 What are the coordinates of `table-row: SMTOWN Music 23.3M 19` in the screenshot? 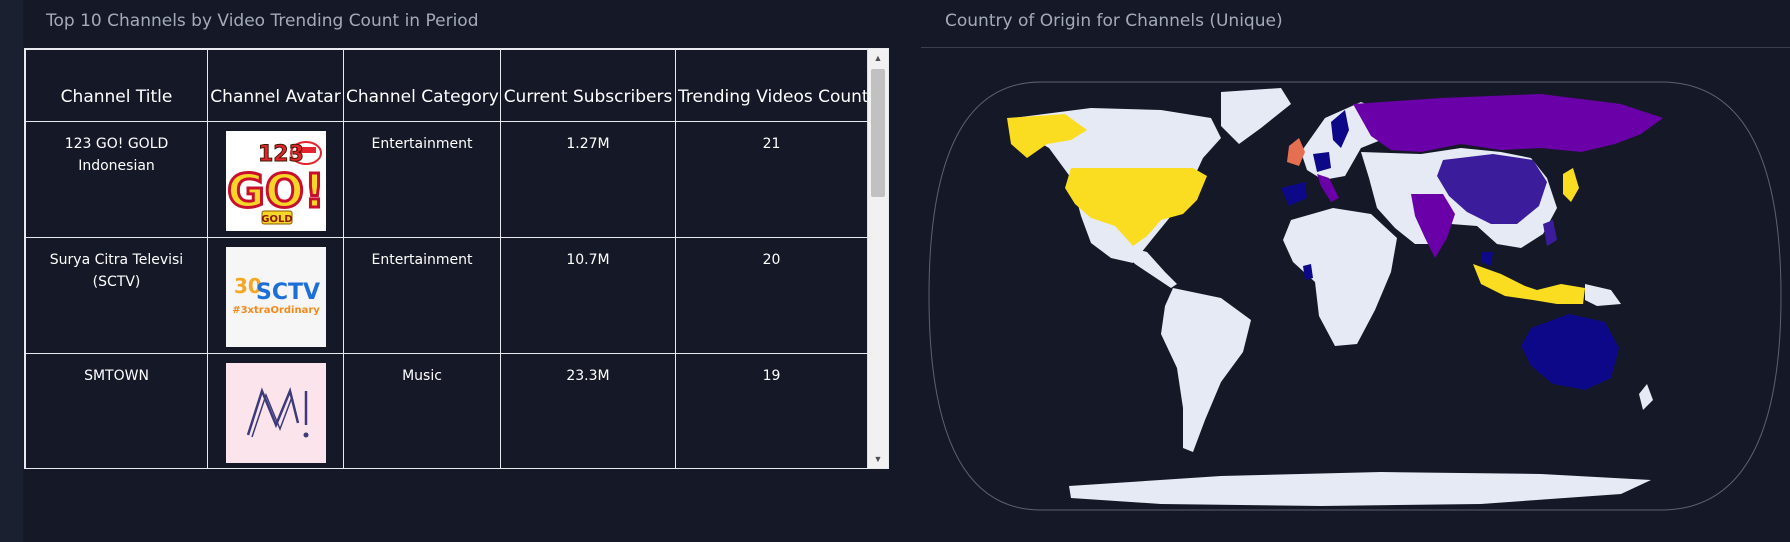 It's located at (446, 410).